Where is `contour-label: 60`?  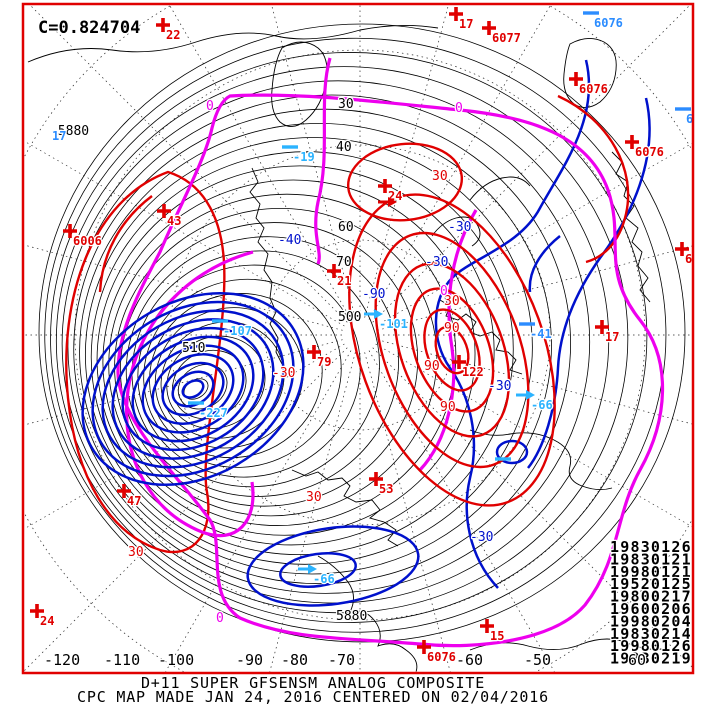 contour-label: 60 is located at coordinates (346, 227).